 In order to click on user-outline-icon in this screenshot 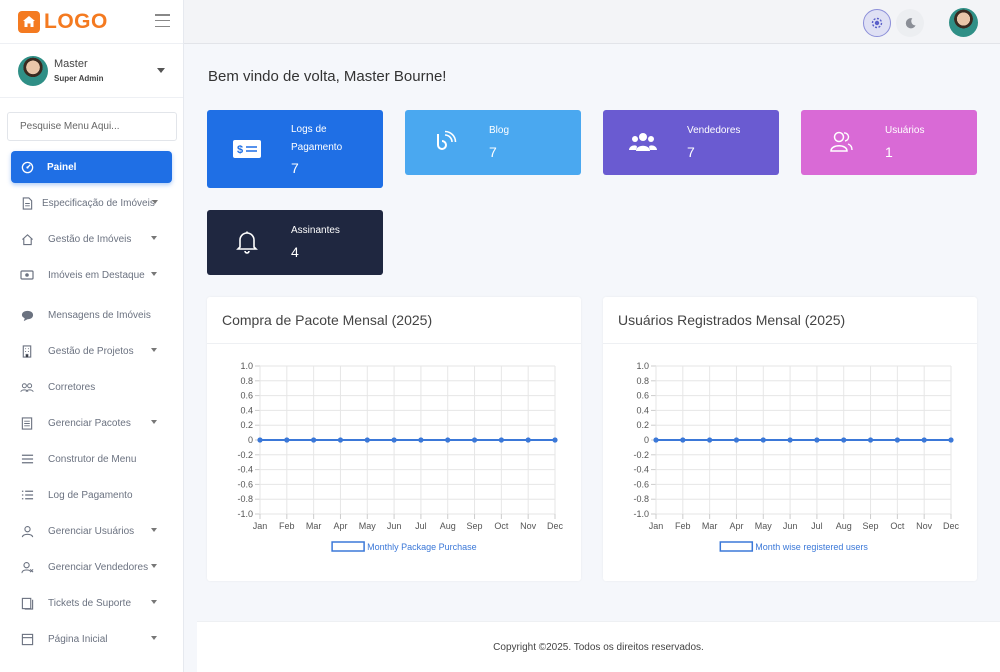, I will do `click(841, 142)`.